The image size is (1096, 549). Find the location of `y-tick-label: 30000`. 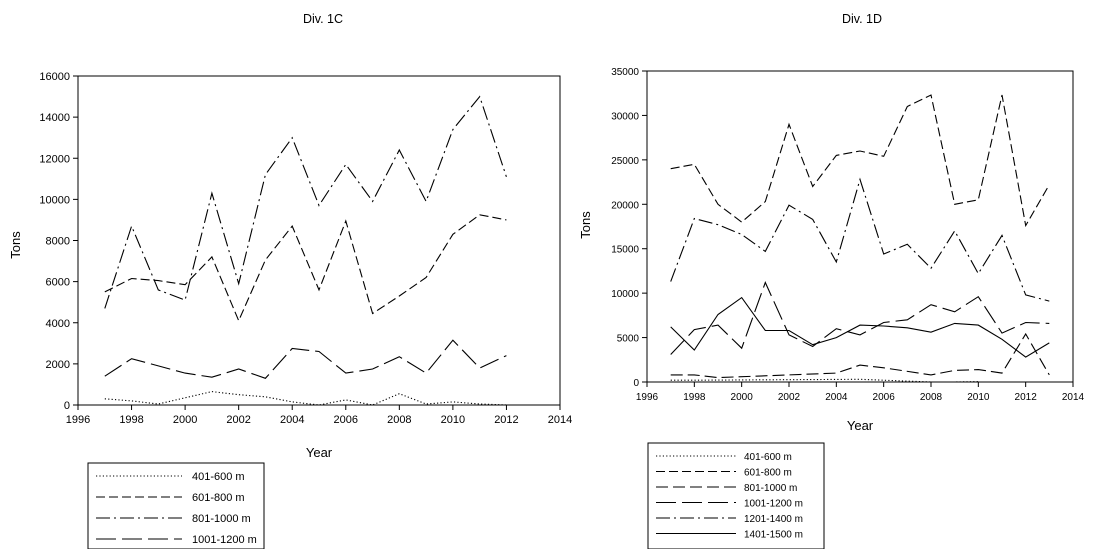

y-tick-label: 30000 is located at coordinates (625, 116).